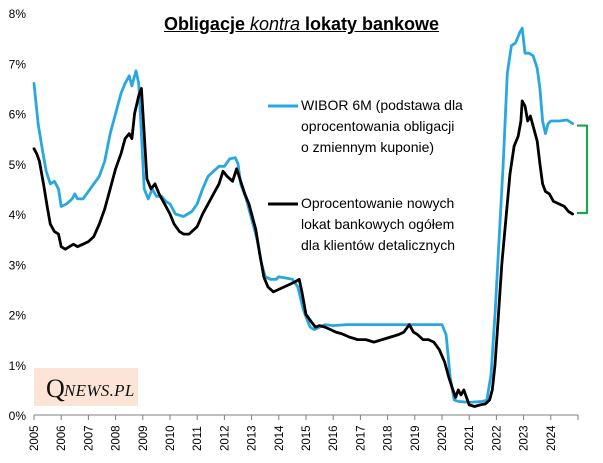 This screenshot has height=463, width=603. Describe the element at coordinates (443, 438) in the screenshot. I see `x-tick-label: 2020` at that location.